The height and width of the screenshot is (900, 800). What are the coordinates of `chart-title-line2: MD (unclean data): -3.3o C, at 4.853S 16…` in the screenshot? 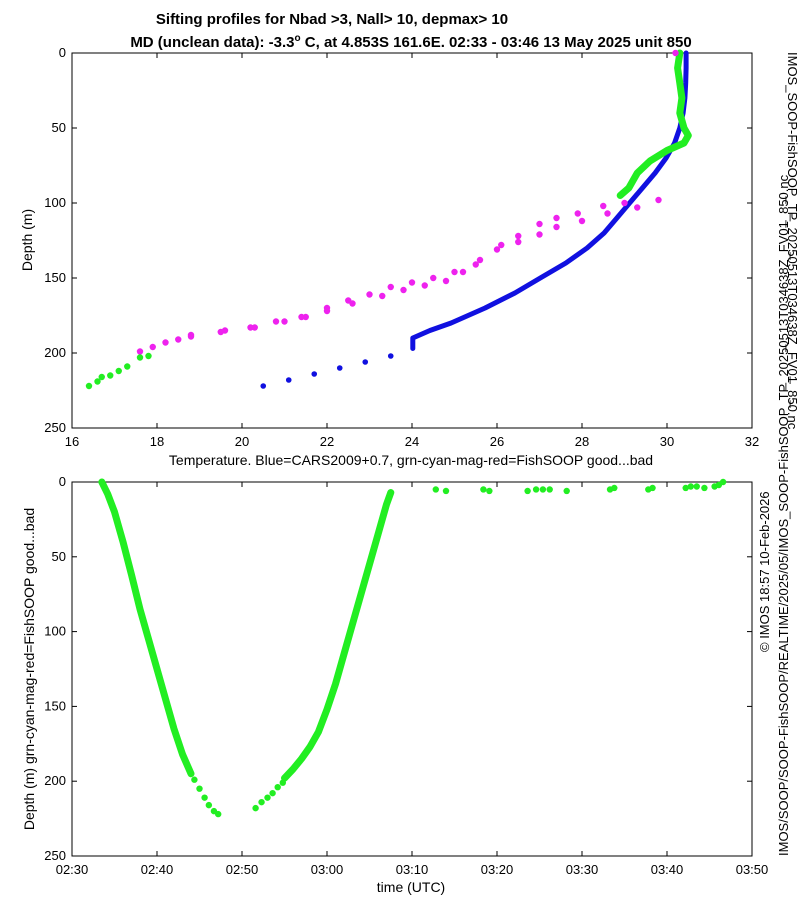 It's located at (410, 42).